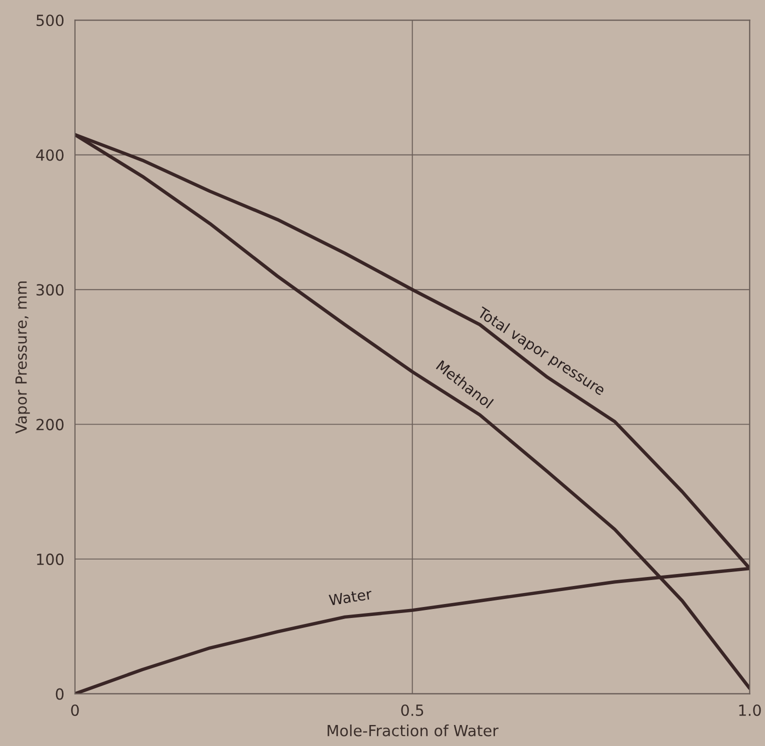 This screenshot has width=765, height=746. I want to click on y-tick-label: 500, so click(50, 20).